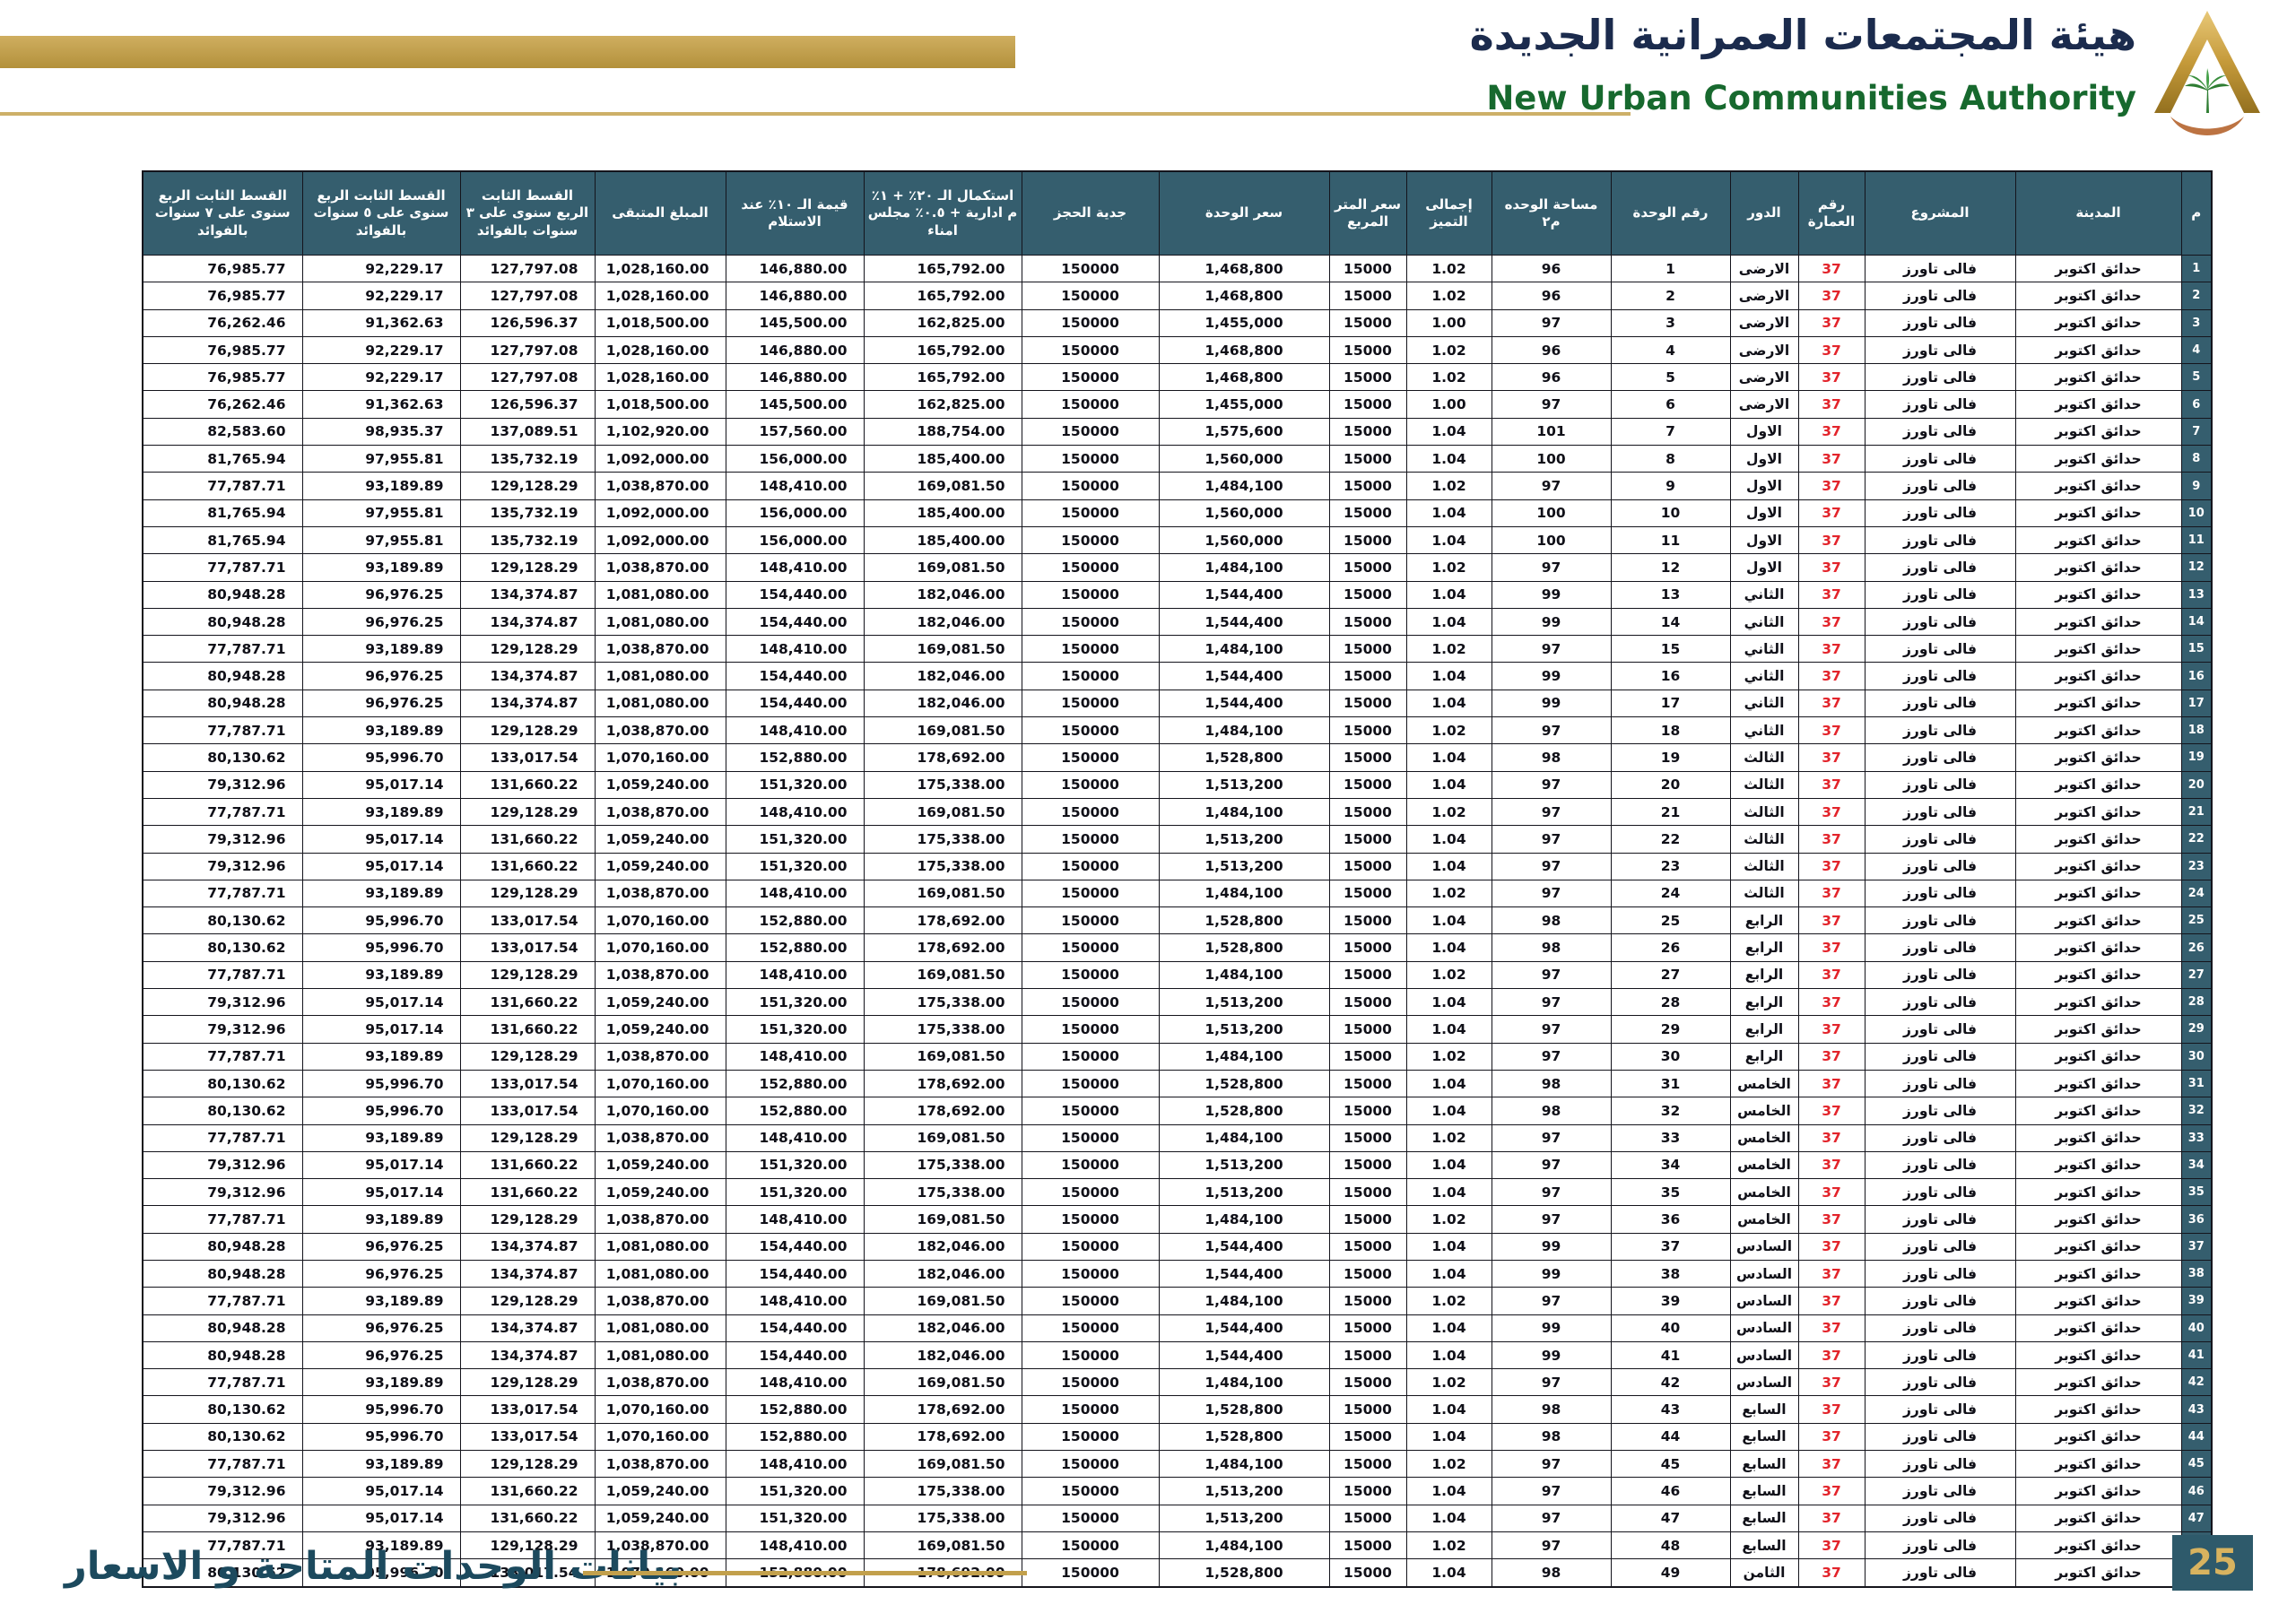 The image size is (2296, 1622). Describe the element at coordinates (527, 432) in the screenshot. I see `cell-inst_3y: 137,089.51` at that location.